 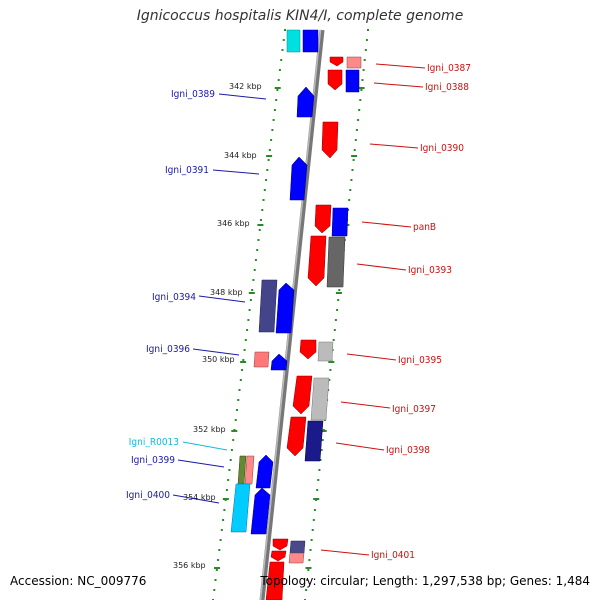 What do you see at coordinates (314, 581) in the screenshot?
I see `topology-text: Topology: circular;` at bounding box center [314, 581].